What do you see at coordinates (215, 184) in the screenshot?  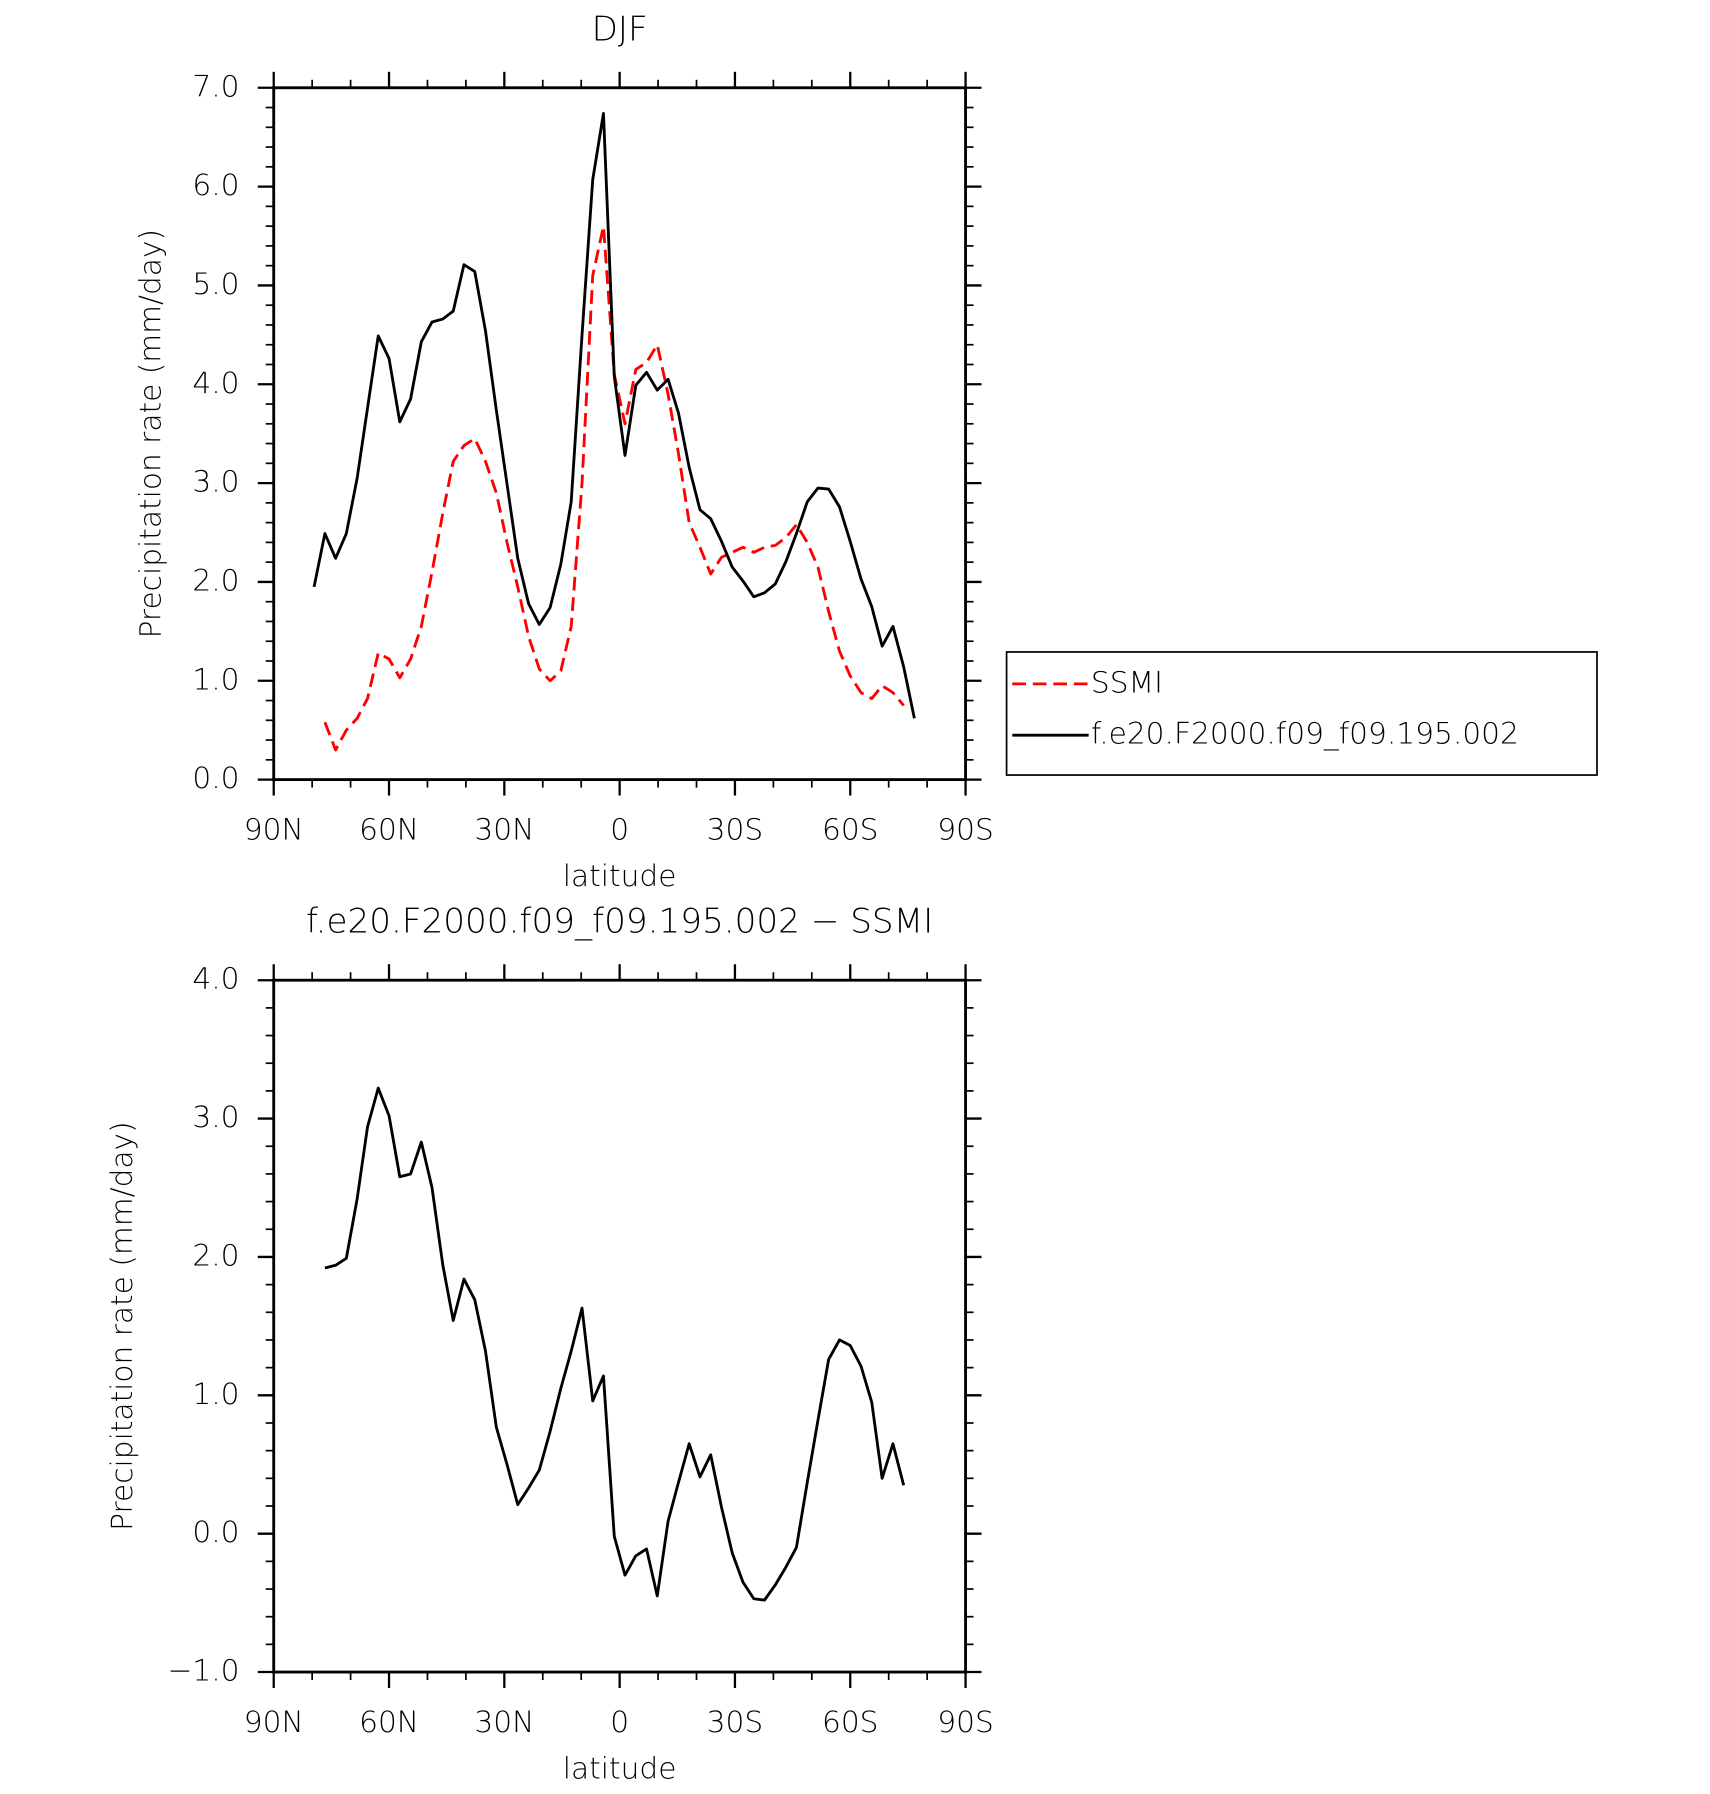 I see `y-tick-label: 6.0` at bounding box center [215, 184].